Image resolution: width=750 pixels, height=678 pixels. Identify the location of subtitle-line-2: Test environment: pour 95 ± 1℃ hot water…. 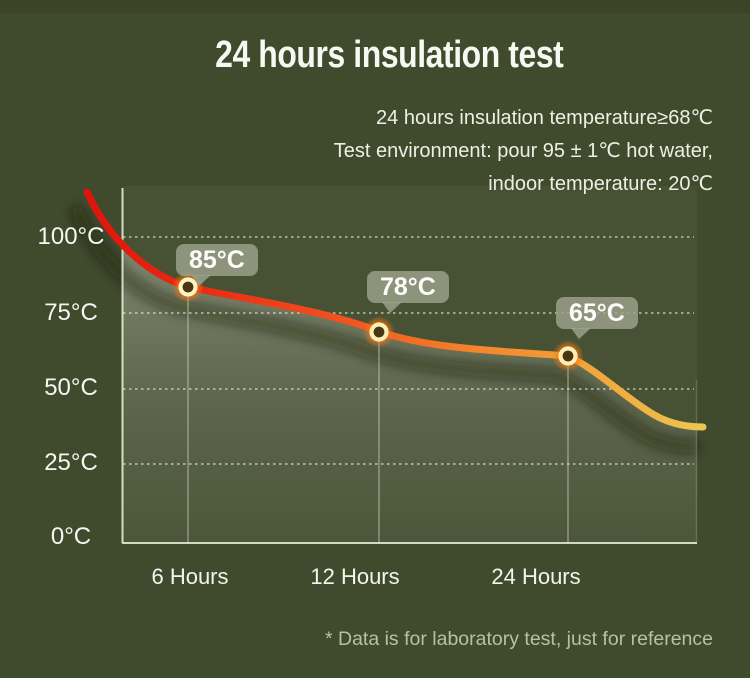
(523, 151).